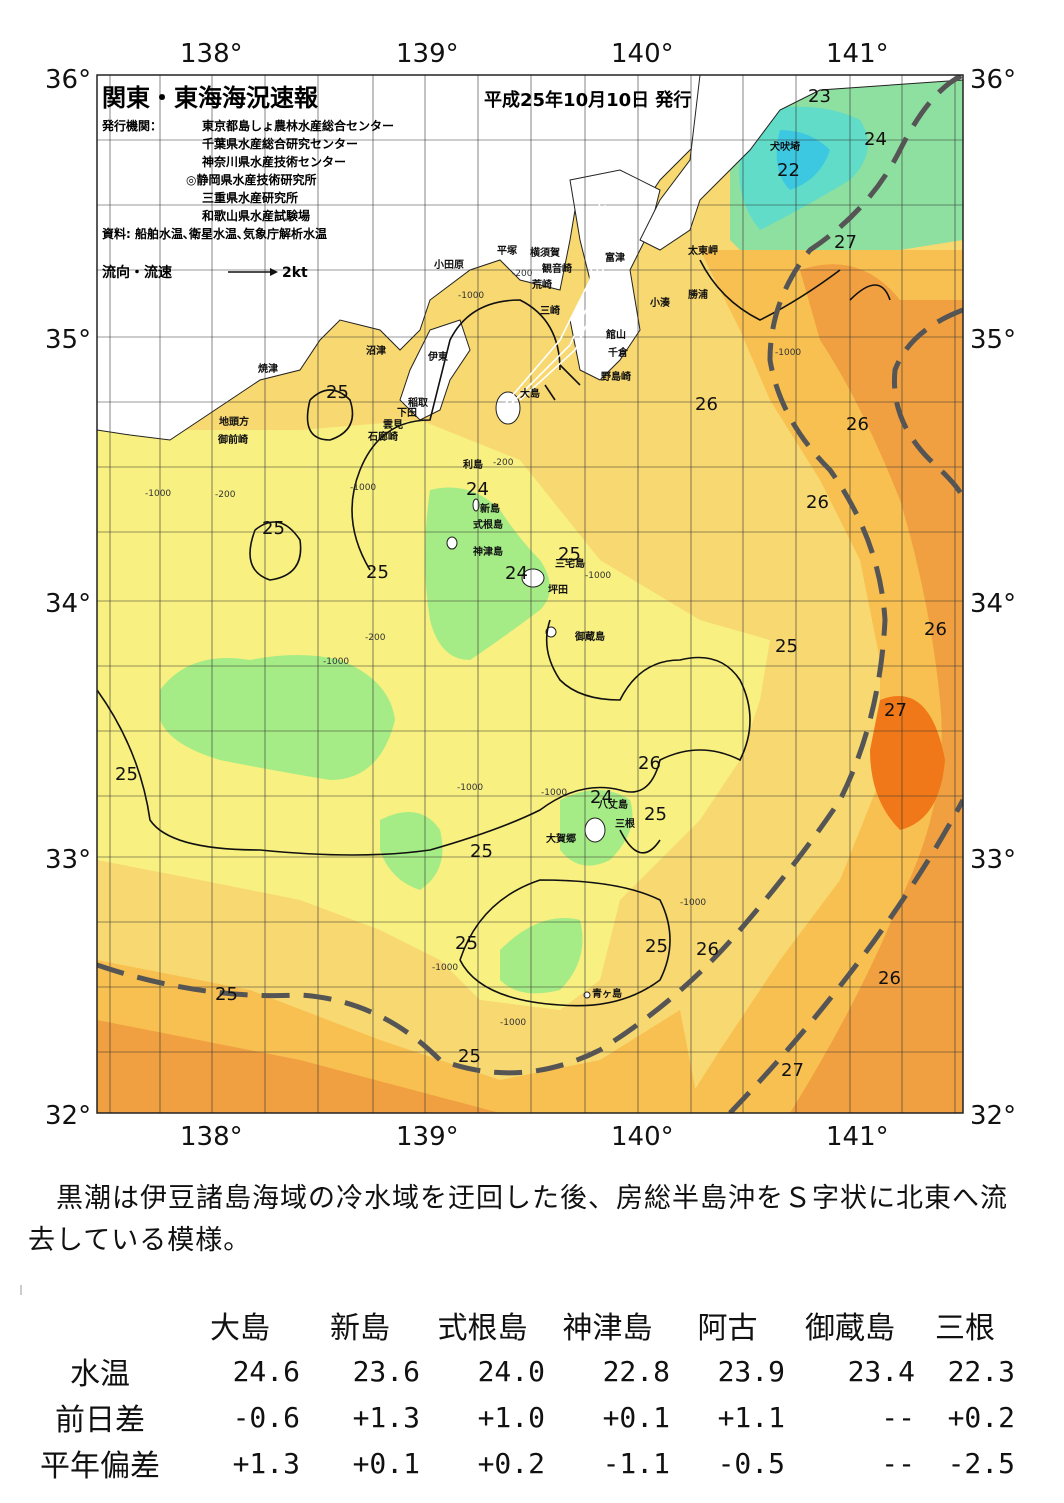 Image resolution: width=1064 pixels, height=1503 pixels. Describe the element at coordinates (251, 179) in the screenshot. I see `publisher-item: ◎静岡県水産技術研究所` at that location.